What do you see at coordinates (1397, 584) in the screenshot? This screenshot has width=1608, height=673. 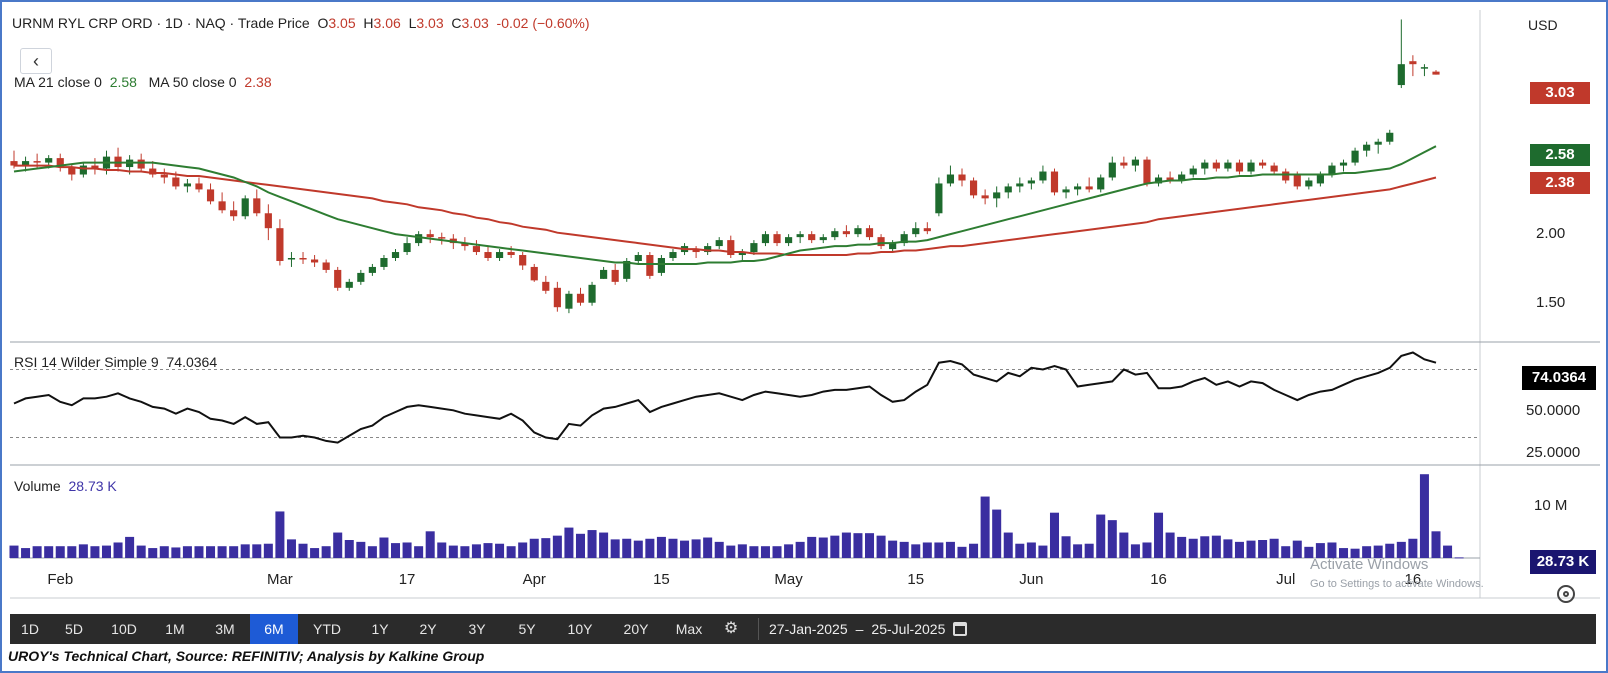 I see `activate-windows-subtitle: Go to Settings to activate Windows.` at bounding box center [1397, 584].